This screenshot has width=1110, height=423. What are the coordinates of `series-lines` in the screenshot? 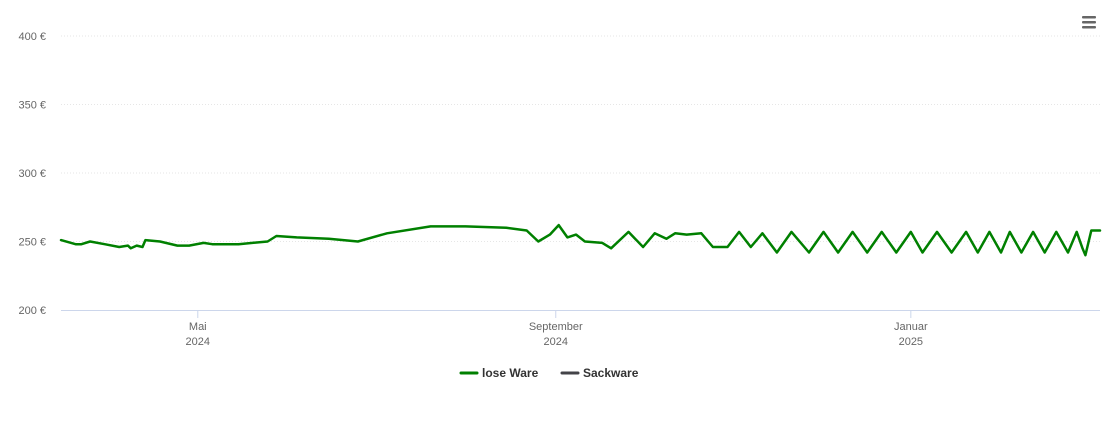 It's located at (580, 240).